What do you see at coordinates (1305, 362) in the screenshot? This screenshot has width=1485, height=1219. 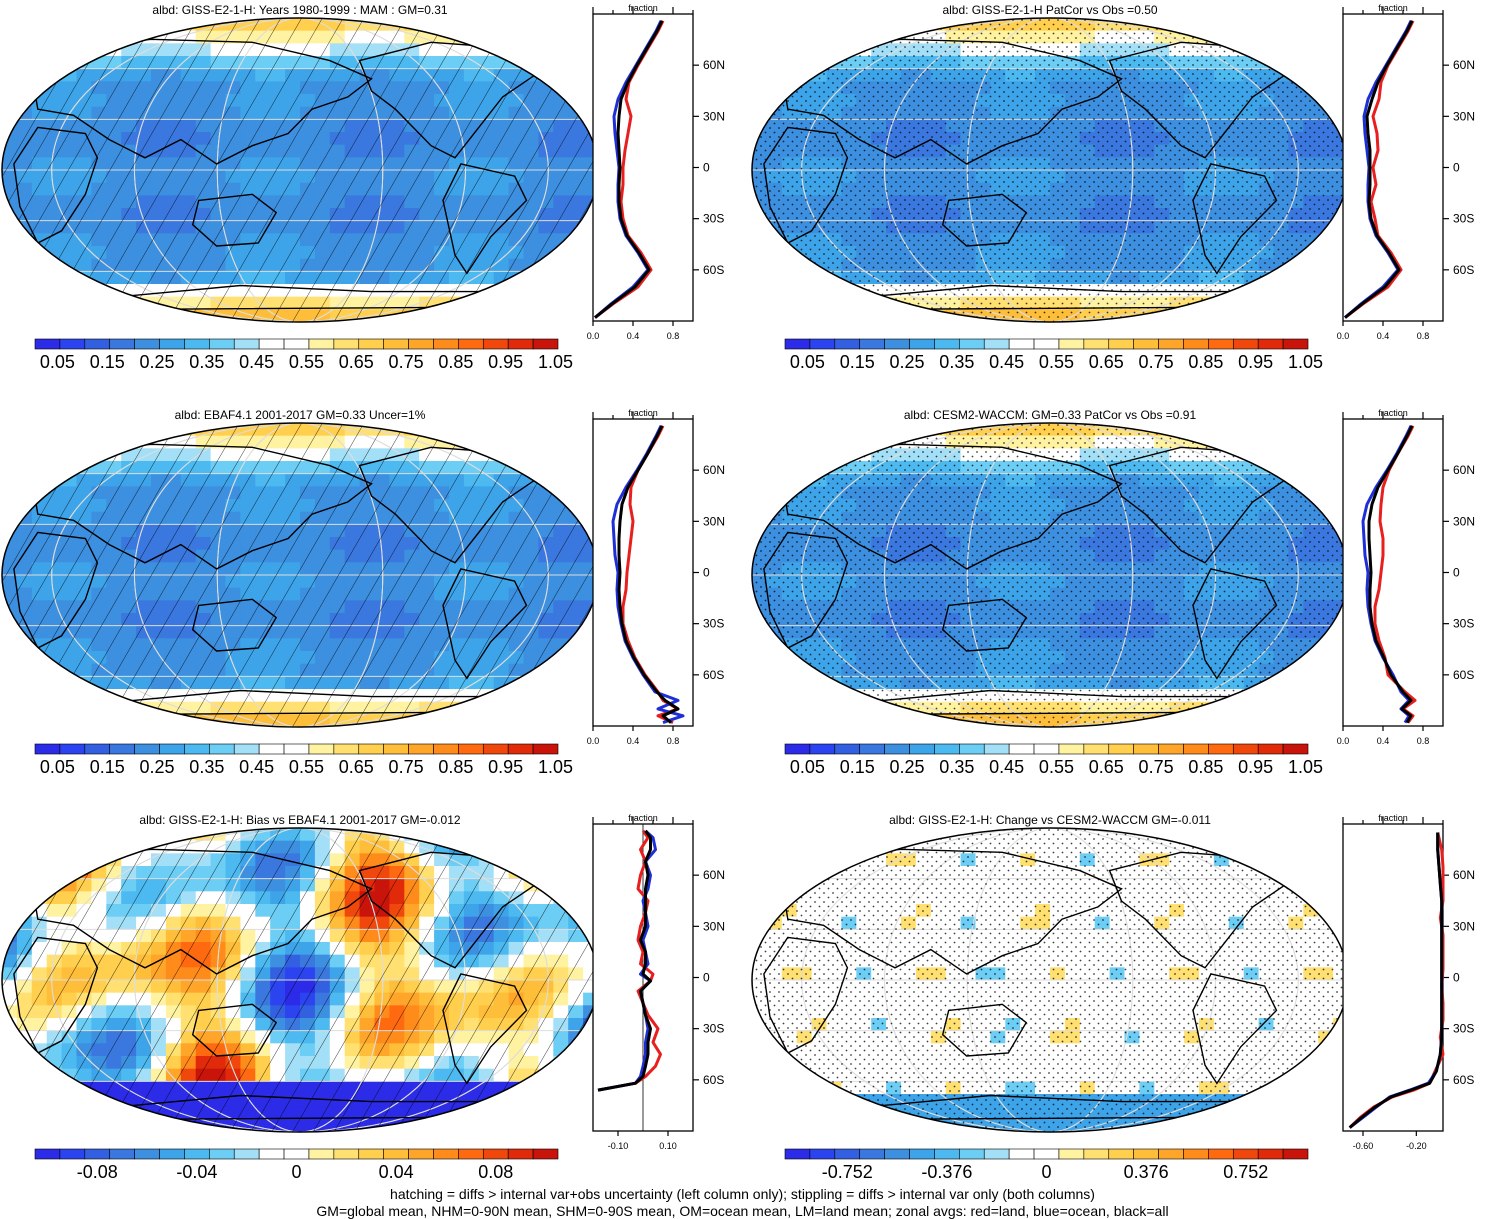 I see `colorbar-tick-label: 1.05` at bounding box center [1305, 362].